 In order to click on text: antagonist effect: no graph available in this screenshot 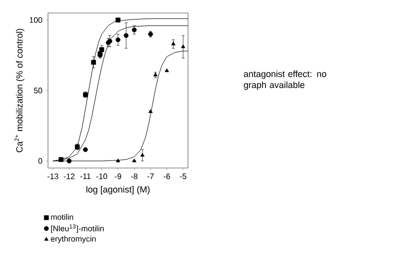, I will do `click(285, 80)`.